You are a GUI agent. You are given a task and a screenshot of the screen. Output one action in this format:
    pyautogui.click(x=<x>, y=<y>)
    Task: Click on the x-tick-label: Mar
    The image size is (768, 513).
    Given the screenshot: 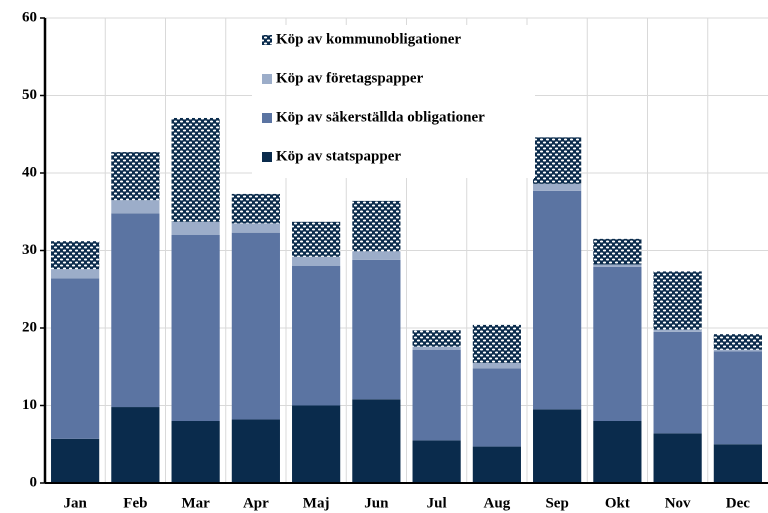 What is the action you would take?
    pyautogui.click(x=195, y=503)
    